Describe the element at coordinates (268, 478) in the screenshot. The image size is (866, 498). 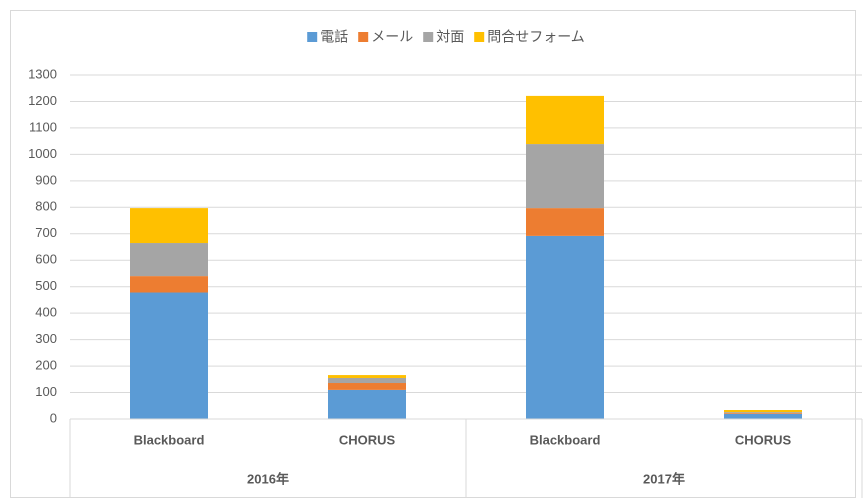
I see `group-label: 2016年` at that location.